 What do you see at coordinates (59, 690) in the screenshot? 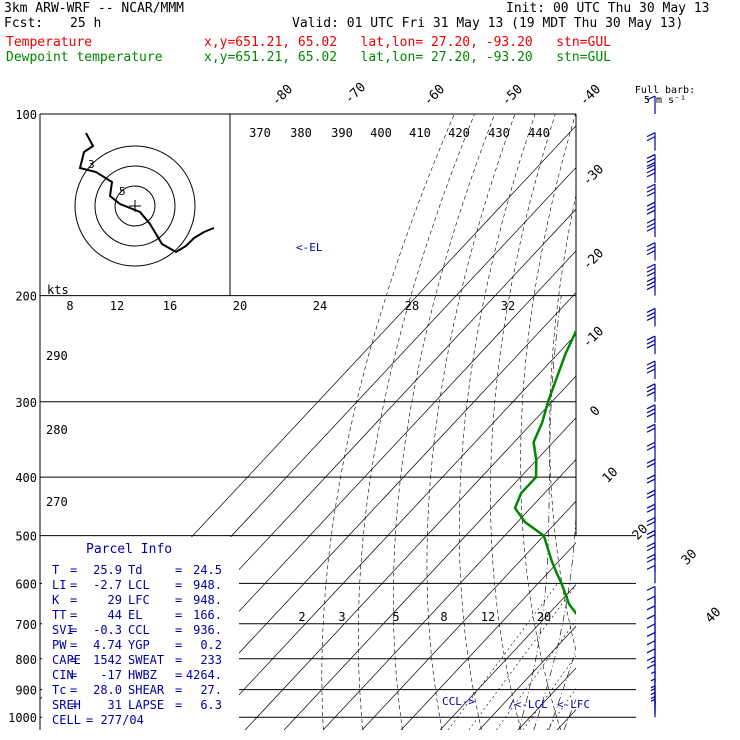
I see `parcel-key: Tc` at bounding box center [59, 690].